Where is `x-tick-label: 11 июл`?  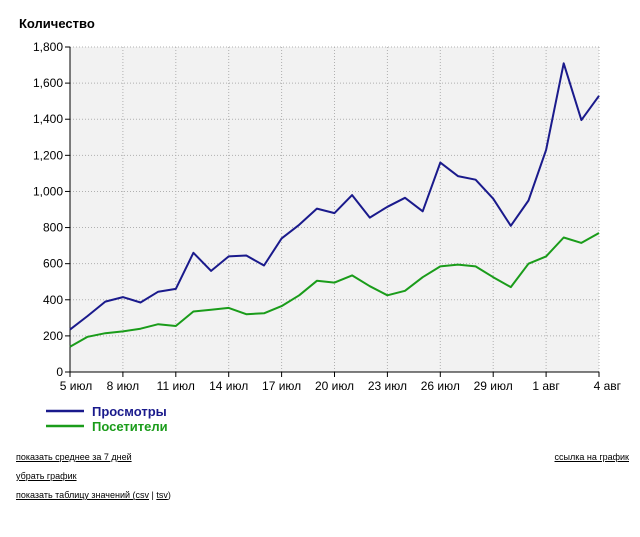
x-tick-label: 11 июл is located at coordinates (176, 386).